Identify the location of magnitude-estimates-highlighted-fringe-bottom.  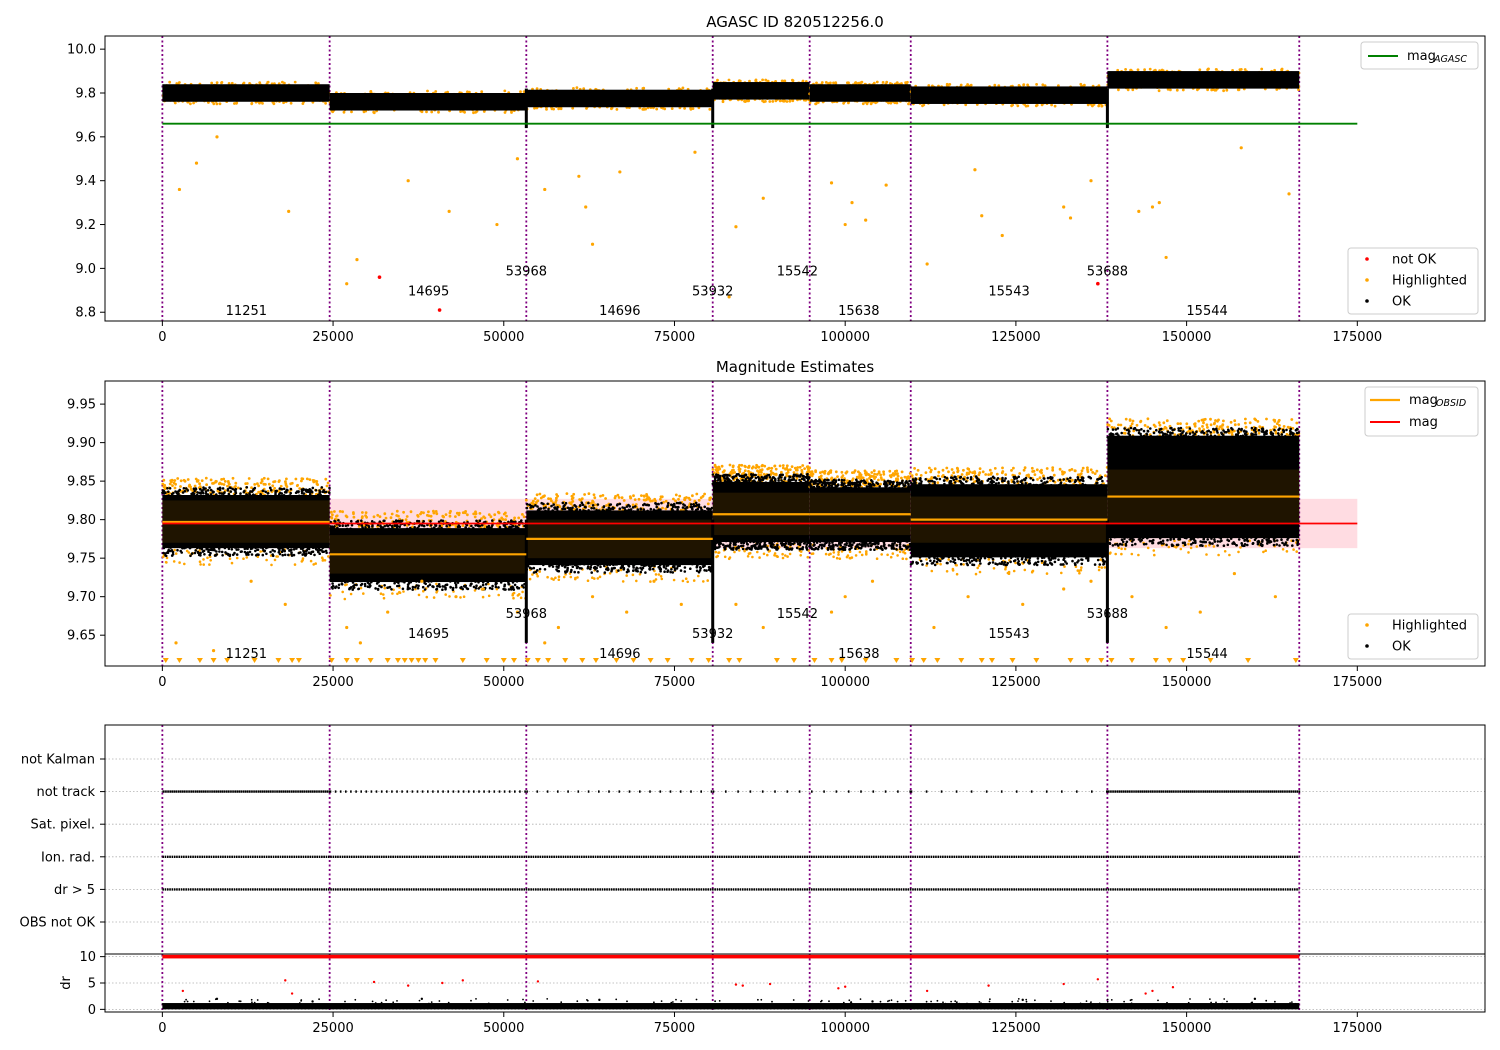
(428, 591).